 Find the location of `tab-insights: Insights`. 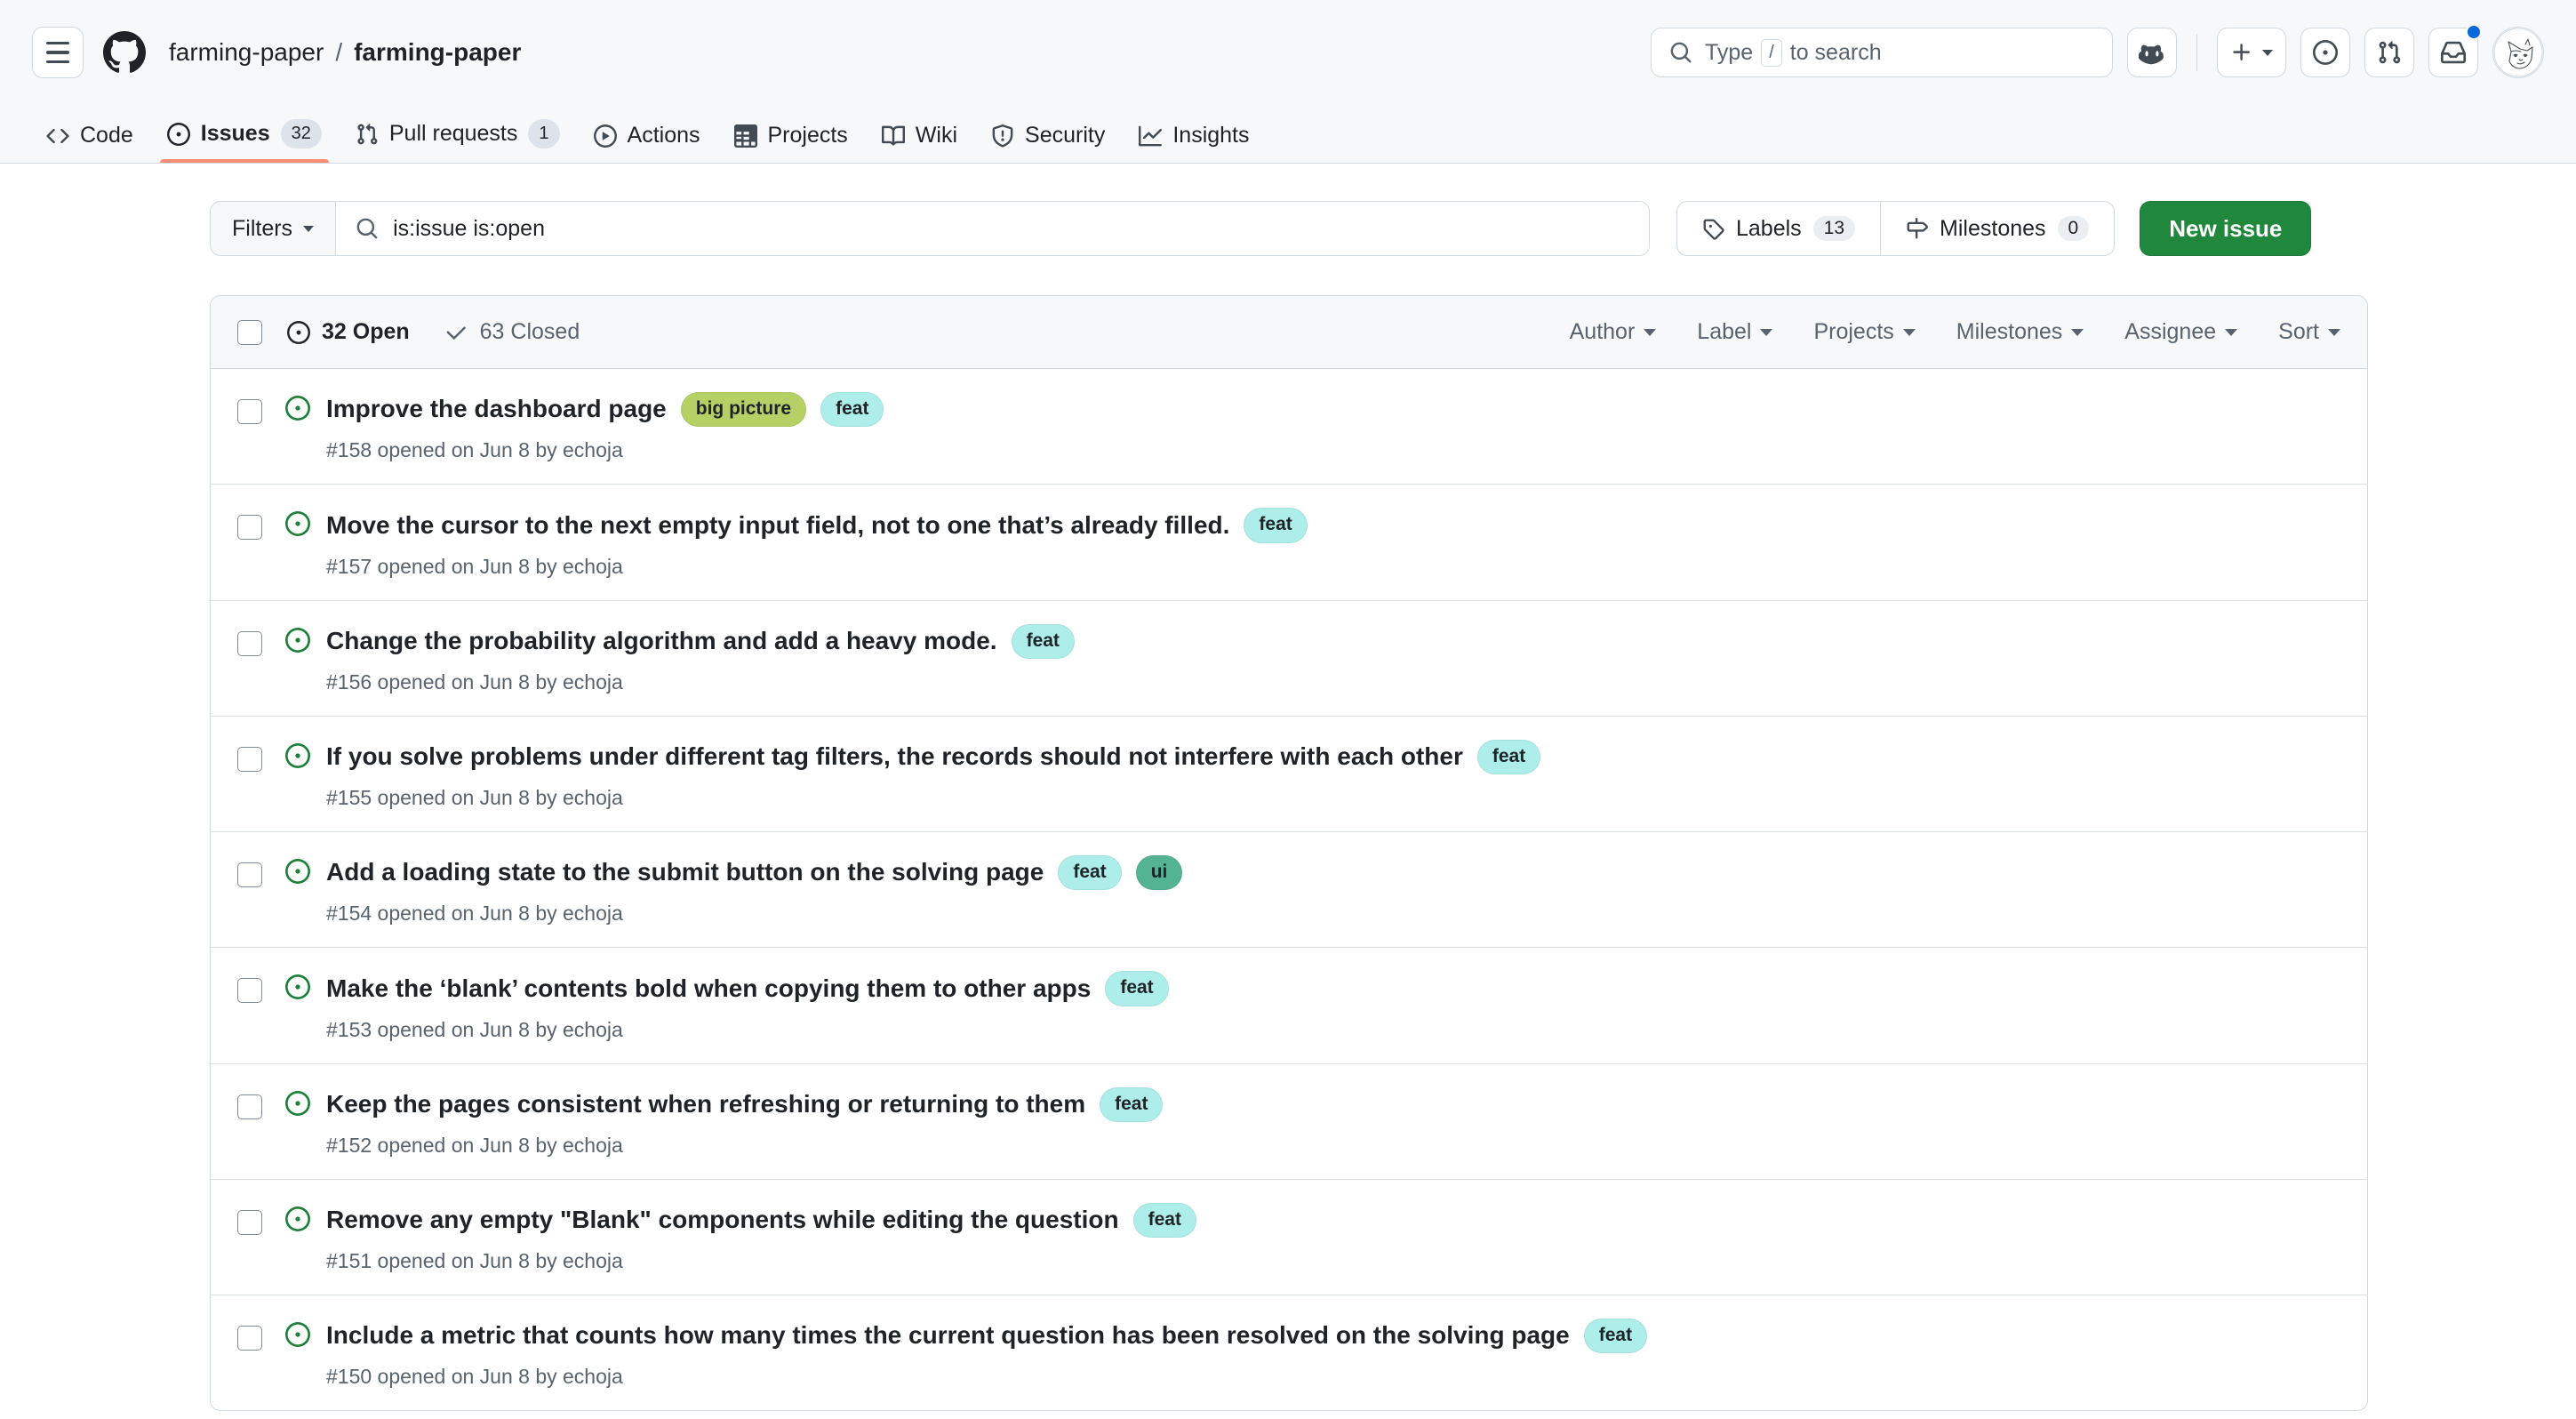

tab-insights: Insights is located at coordinates (1193, 143).